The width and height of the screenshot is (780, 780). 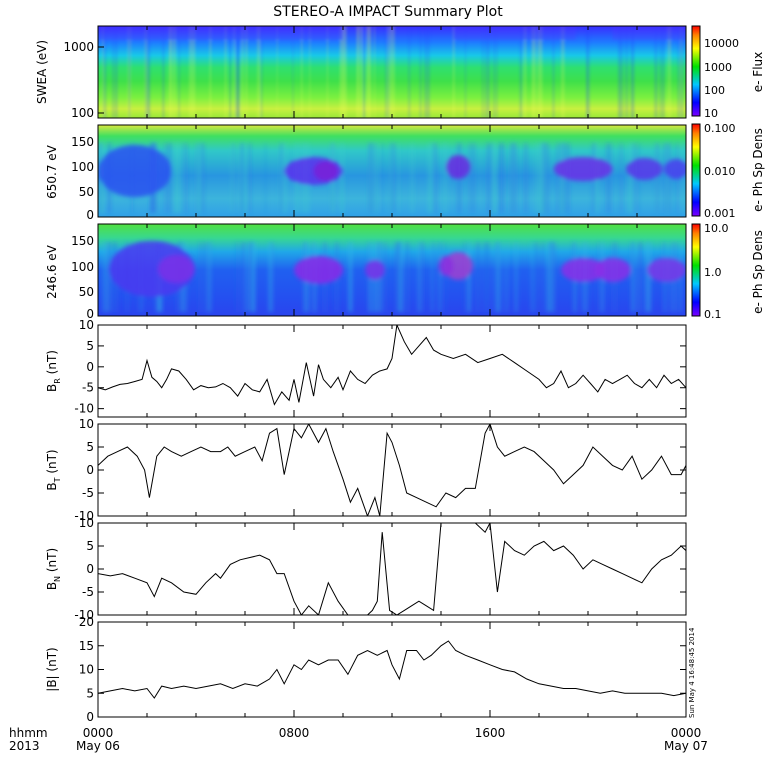 I want to click on pad246-ytick-150: 150, so click(x=82, y=241).